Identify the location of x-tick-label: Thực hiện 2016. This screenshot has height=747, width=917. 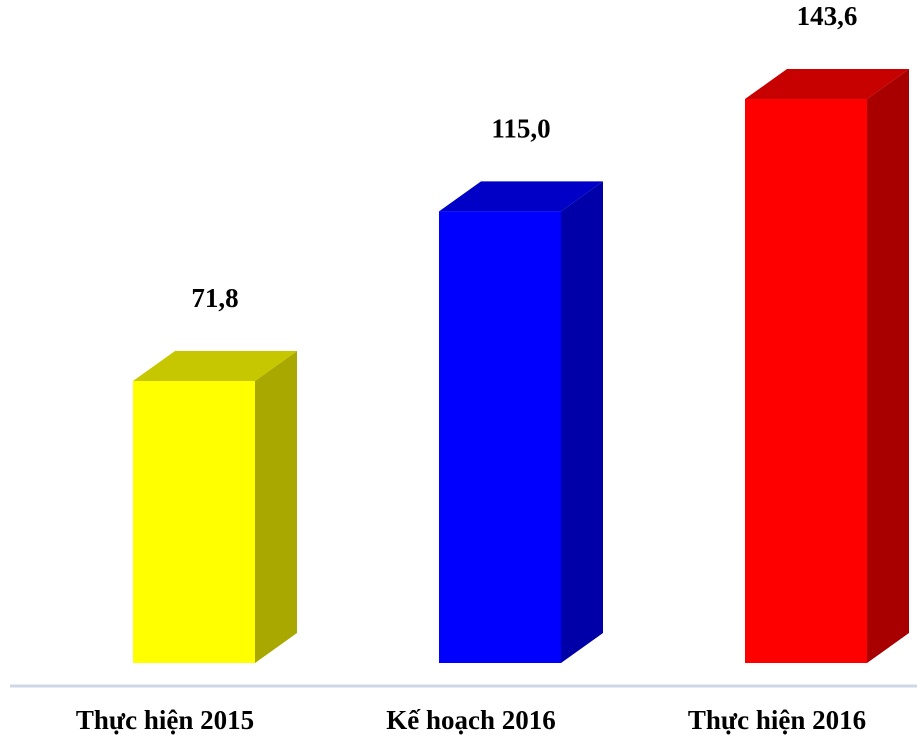
(777, 720).